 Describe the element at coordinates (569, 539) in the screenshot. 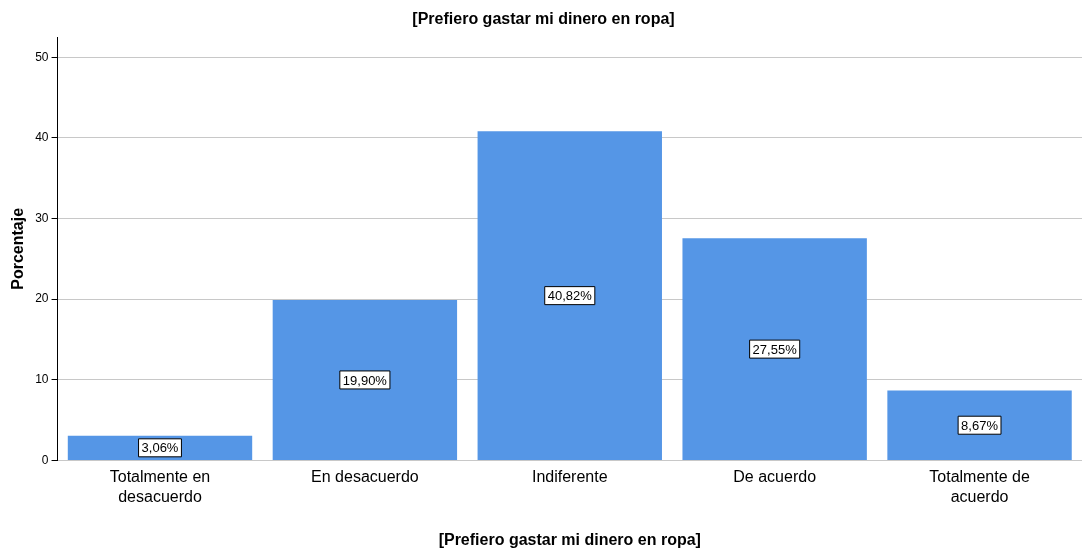

I see `x-axis-title: [Prefiero gastar mi dinero en ropa]` at that location.